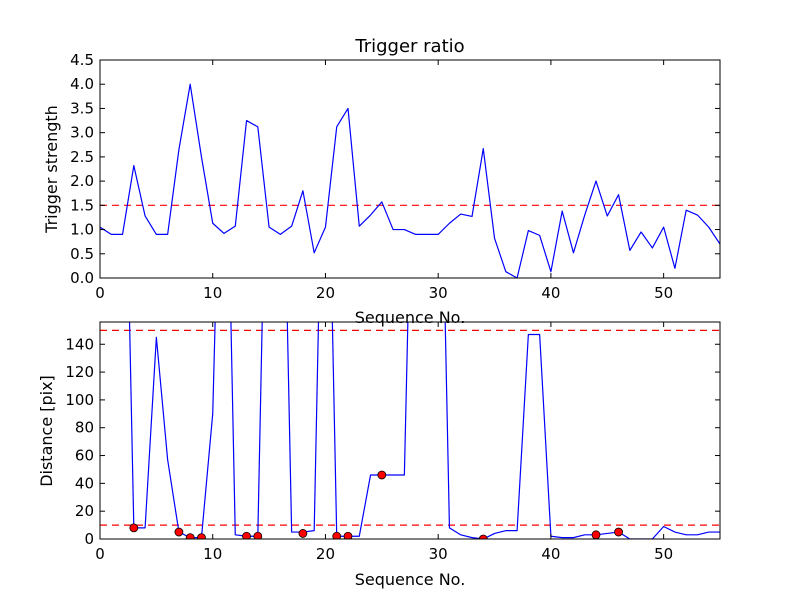 This screenshot has height=600, width=800. Describe the element at coordinates (82, 84) in the screenshot. I see `y-tick-label: 4.0` at that location.